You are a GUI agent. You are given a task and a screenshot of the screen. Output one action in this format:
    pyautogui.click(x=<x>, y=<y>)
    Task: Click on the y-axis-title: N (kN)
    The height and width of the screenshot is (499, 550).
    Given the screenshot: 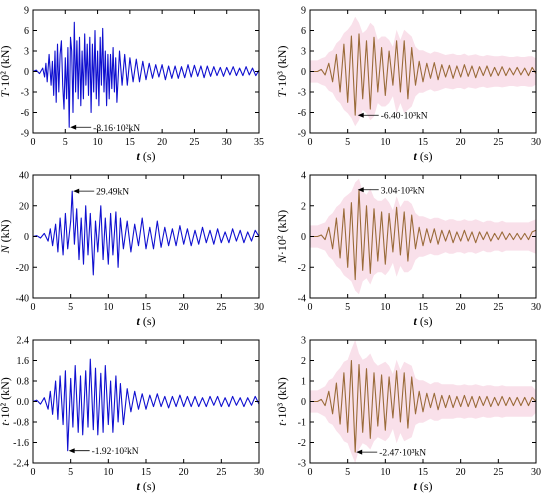 What is the action you would take?
    pyautogui.click(x=6, y=237)
    